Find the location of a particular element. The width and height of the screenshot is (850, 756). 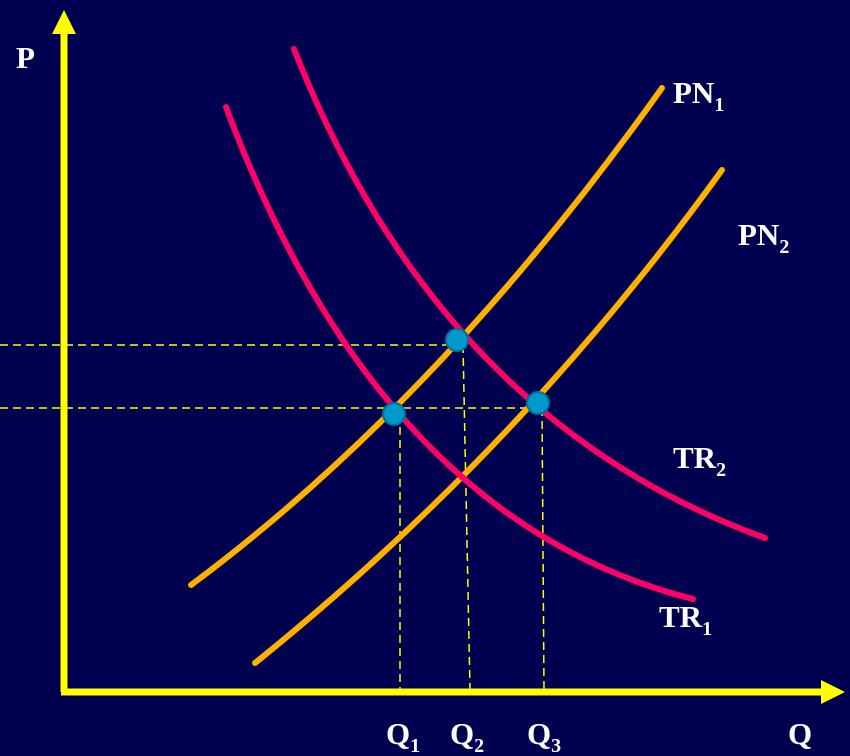

supply-2-label: PN2 is located at coordinates (763, 237).